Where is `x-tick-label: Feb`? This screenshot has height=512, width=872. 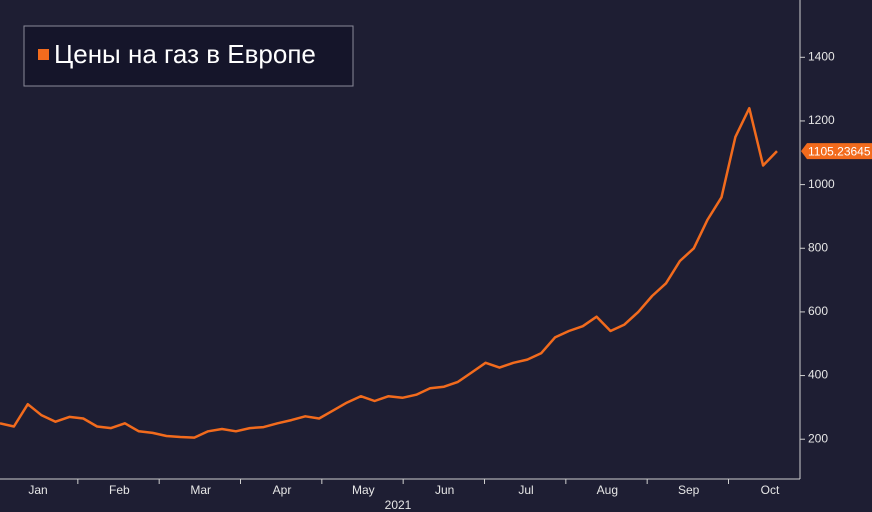
x-tick-label: Feb is located at coordinates (119, 490).